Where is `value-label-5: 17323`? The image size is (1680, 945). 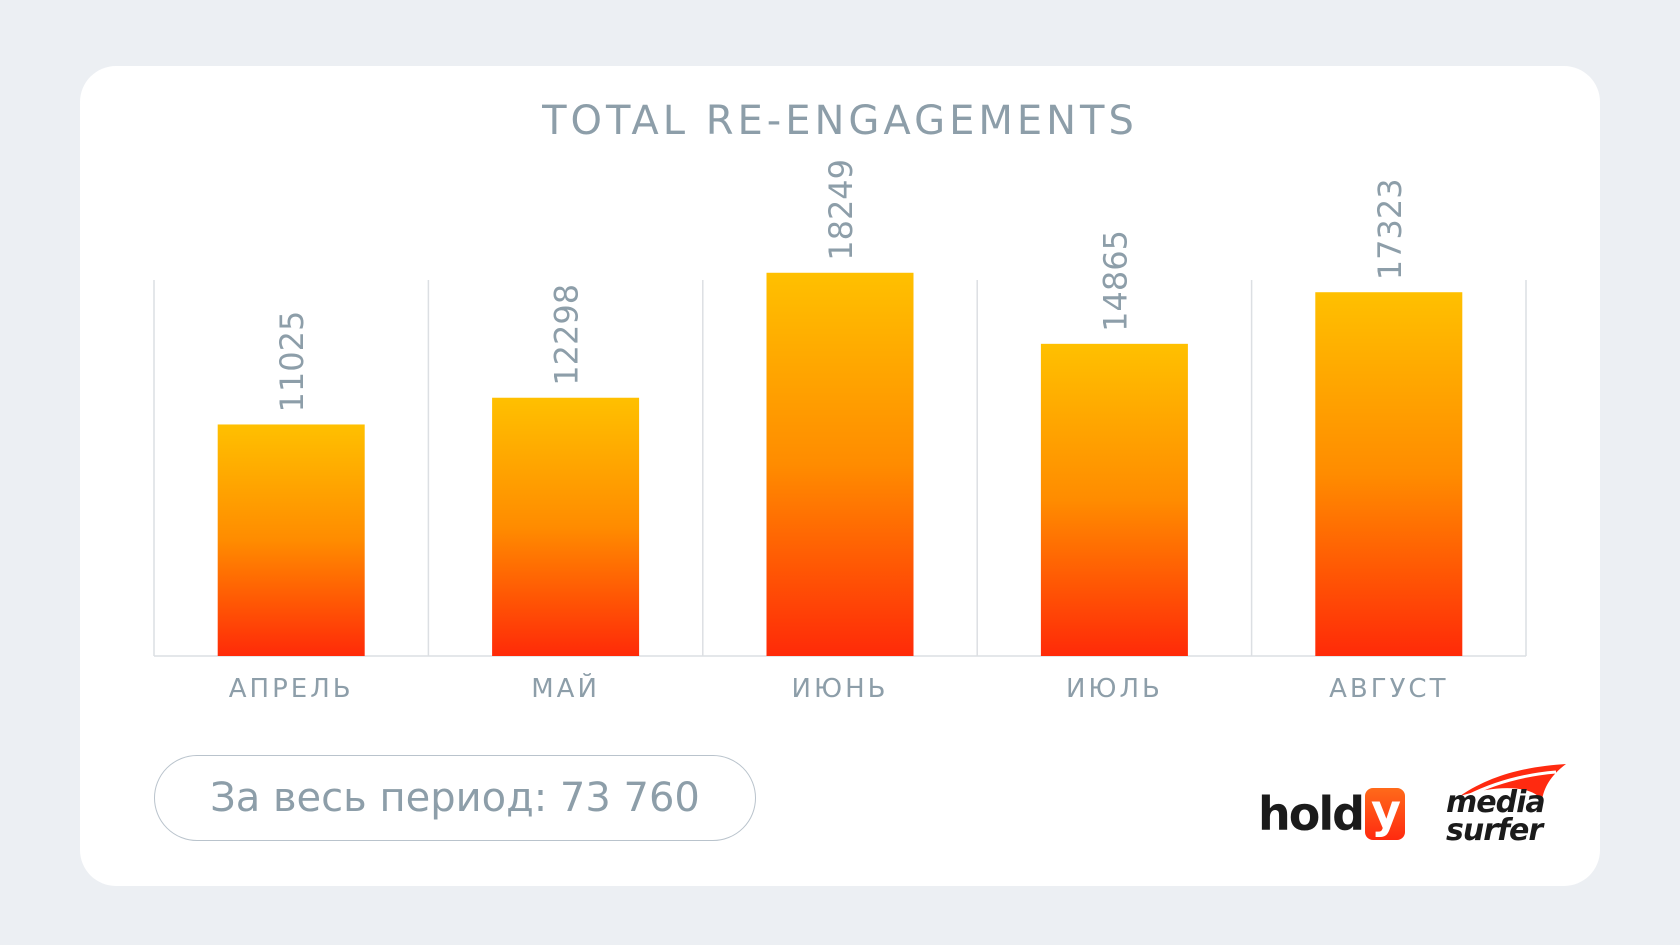 value-label-5: 17323 is located at coordinates (1390, 229).